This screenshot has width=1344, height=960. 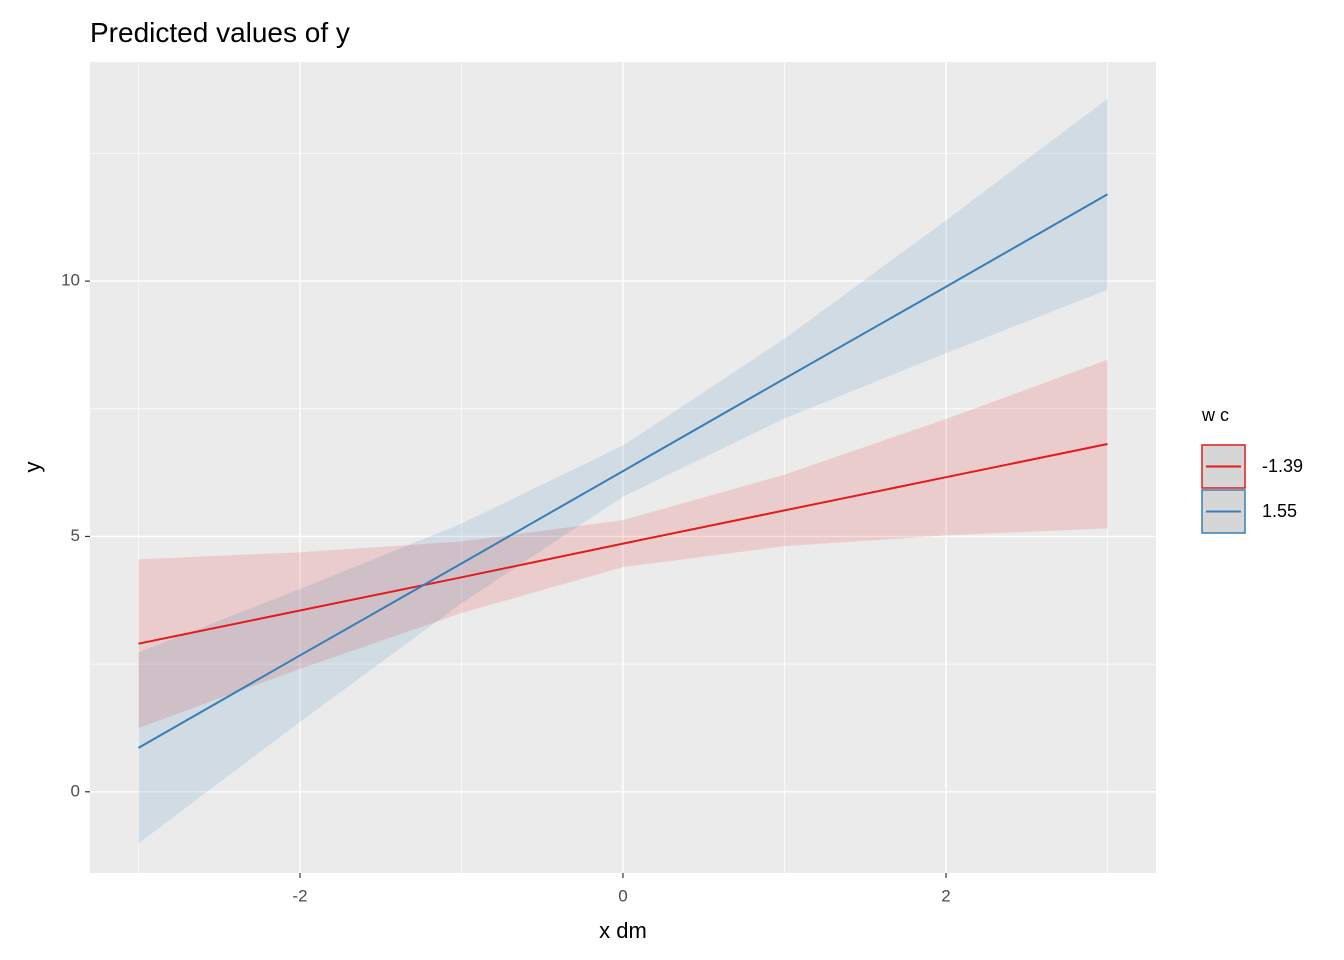 What do you see at coordinates (623, 930) in the screenshot?
I see `x-axis-title: x dm` at bounding box center [623, 930].